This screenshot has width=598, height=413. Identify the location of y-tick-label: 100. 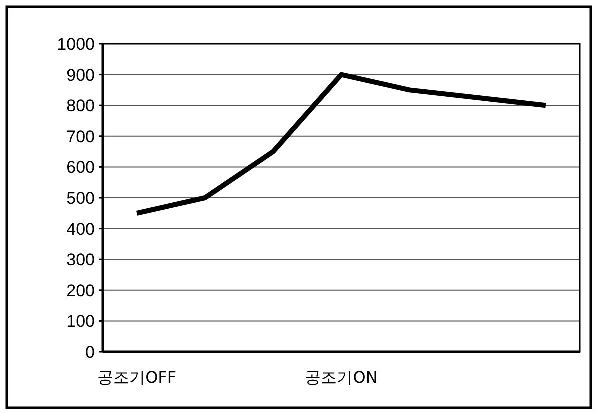
(80, 322).